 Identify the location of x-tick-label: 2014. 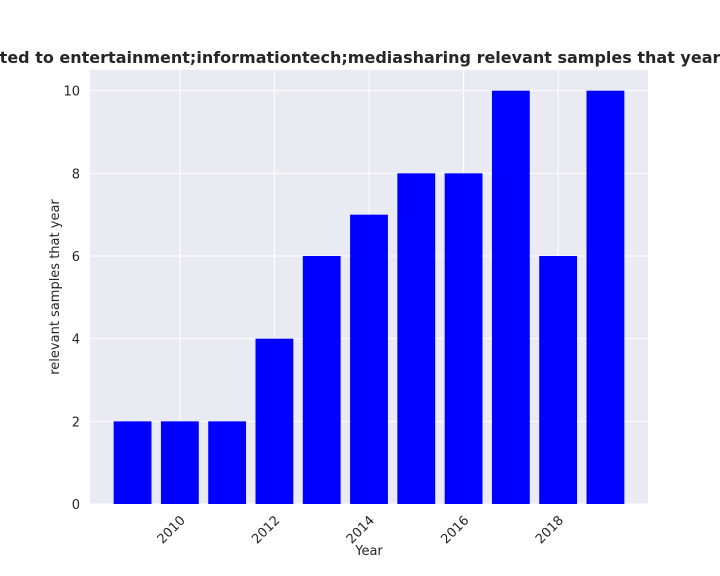
(361, 530).